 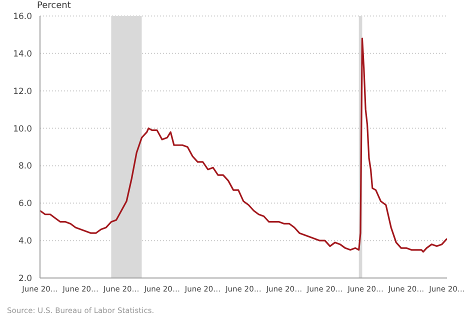 What do you see at coordinates (25, 279) in the screenshot?
I see `y-tick-label: 2.0` at bounding box center [25, 279].